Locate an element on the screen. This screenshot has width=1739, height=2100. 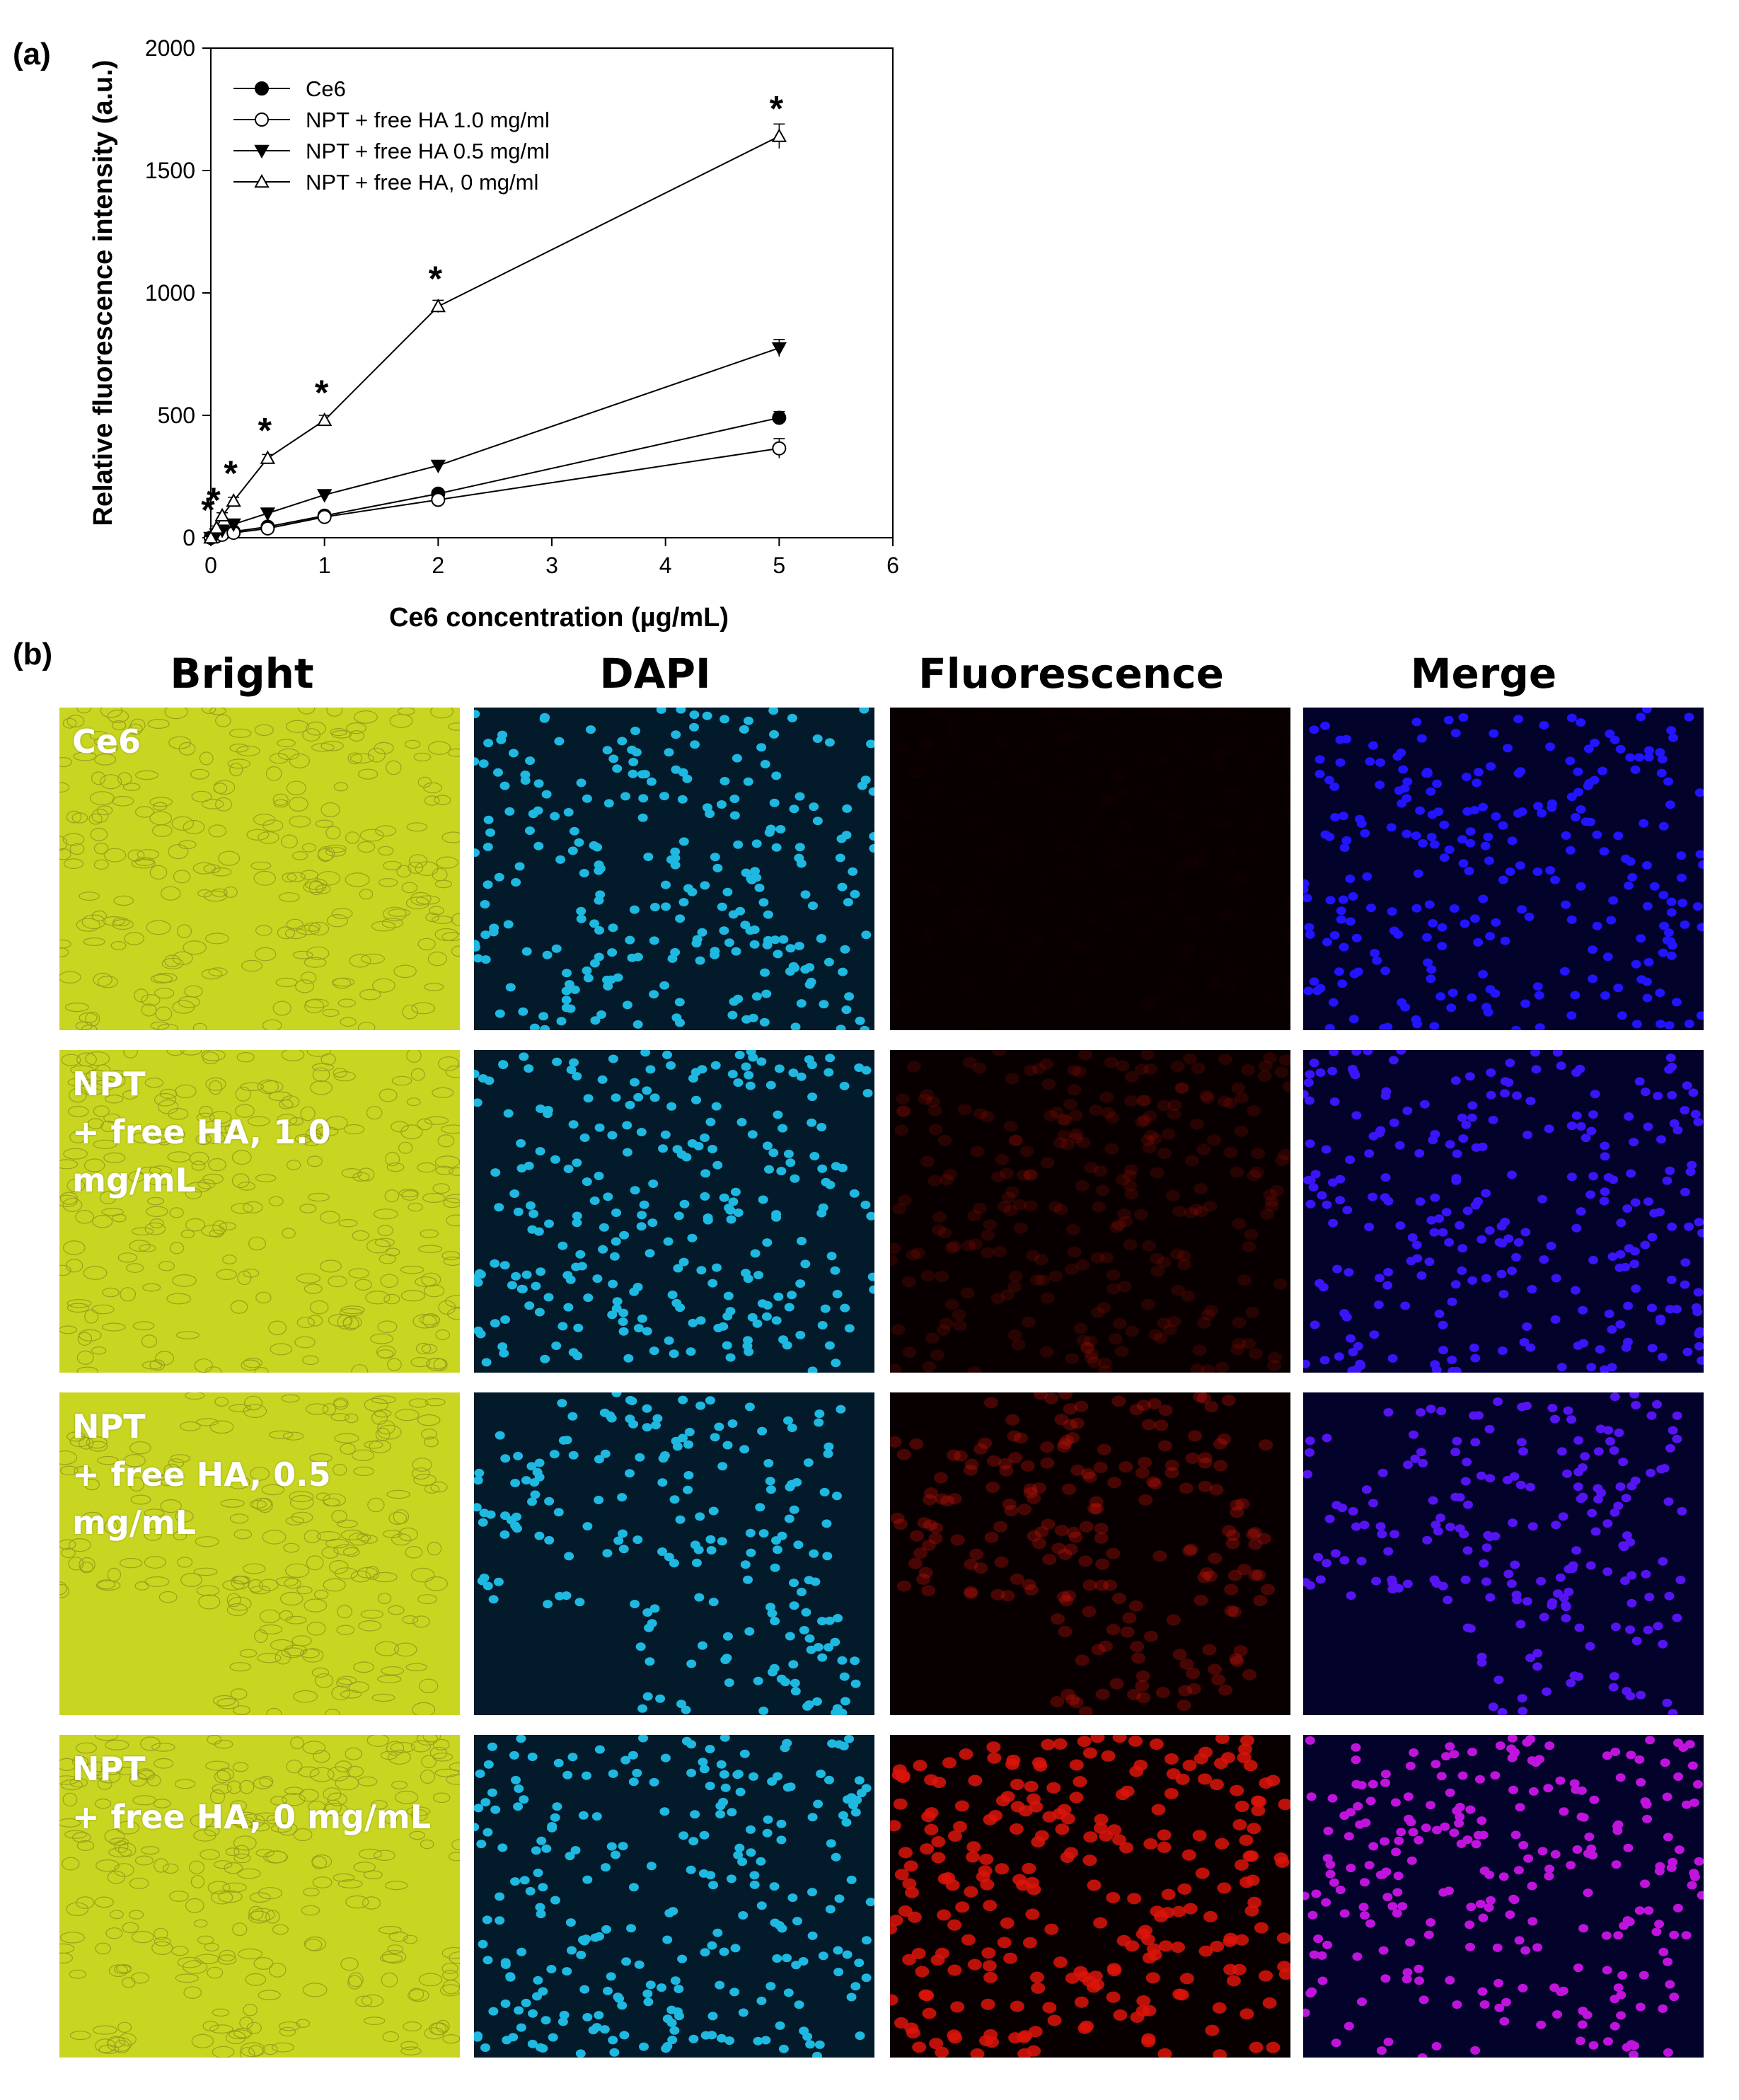
fluorescence-image is located at coordinates (1090, 869).